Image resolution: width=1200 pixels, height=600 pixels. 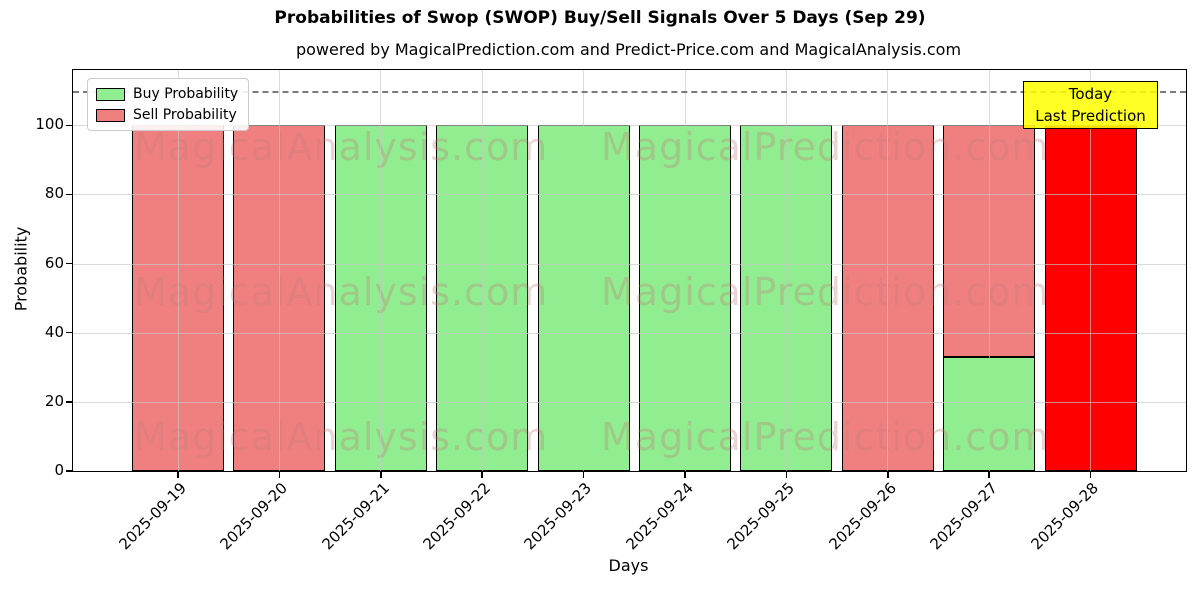 I want to click on today-annotation: Today Last Prediction, so click(x=1090, y=105).